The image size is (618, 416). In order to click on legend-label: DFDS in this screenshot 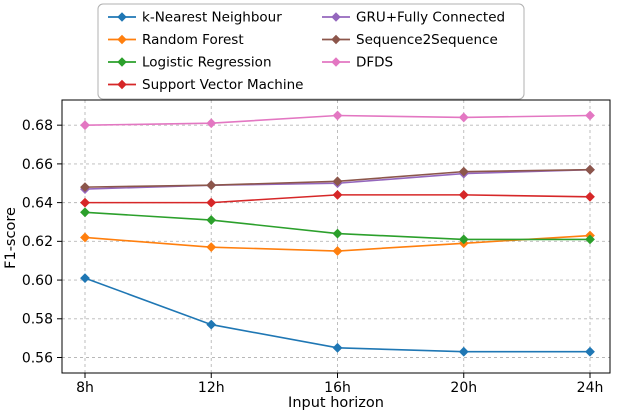, I will do `click(374, 63)`.